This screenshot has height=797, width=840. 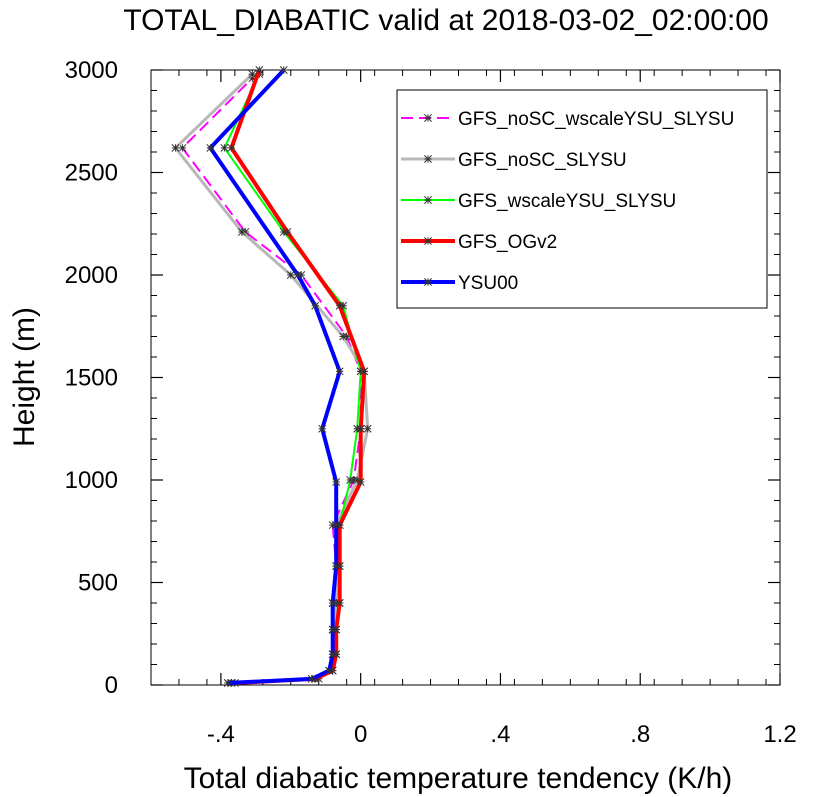 What do you see at coordinates (91, 173) in the screenshot?
I see `y-tick-label: 2500` at bounding box center [91, 173].